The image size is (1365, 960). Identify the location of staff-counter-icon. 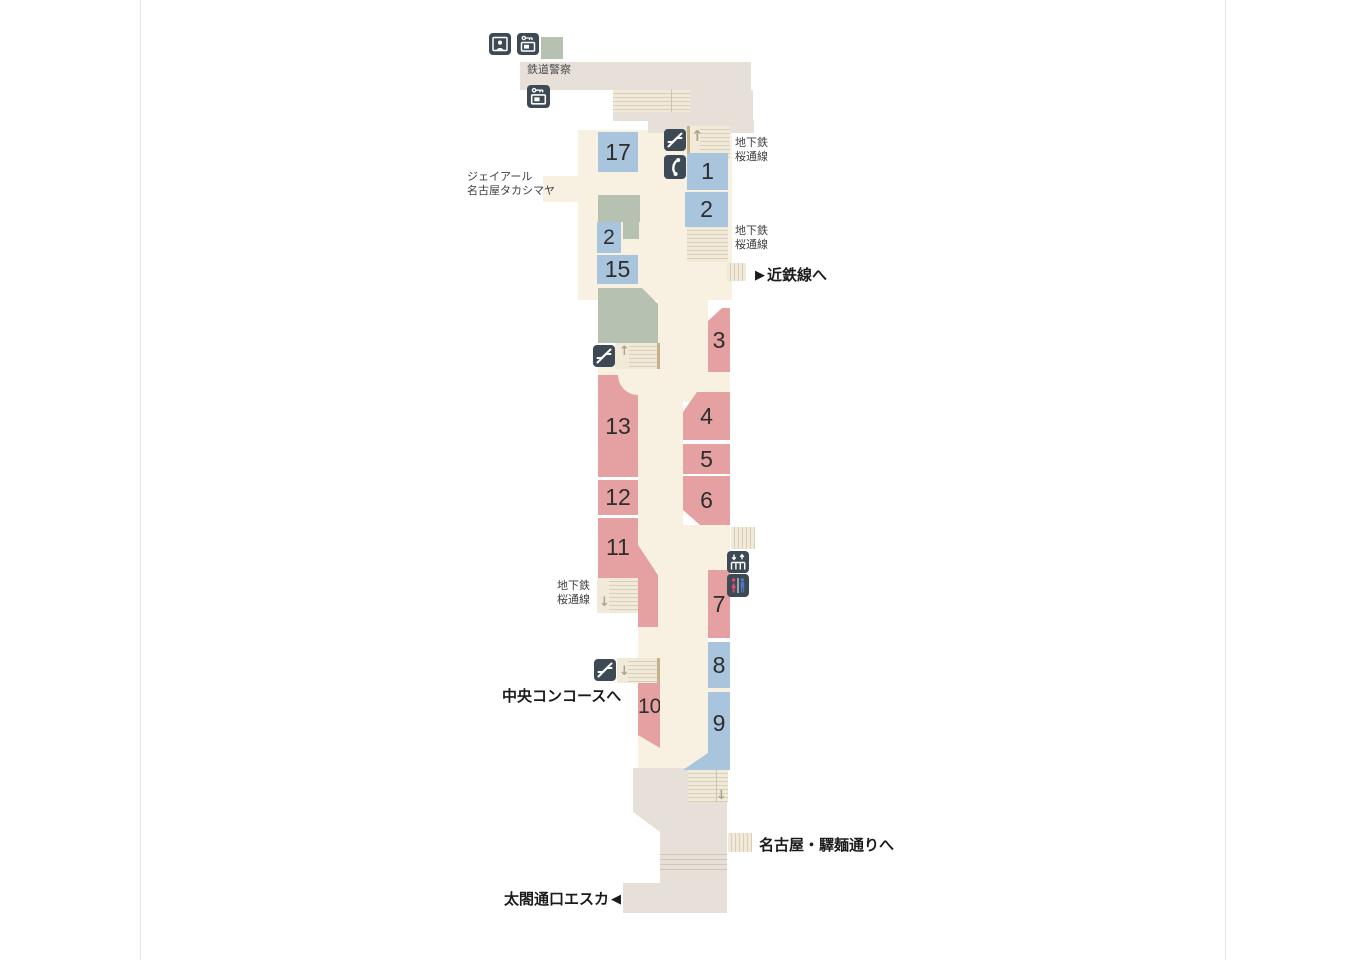
(500, 44).